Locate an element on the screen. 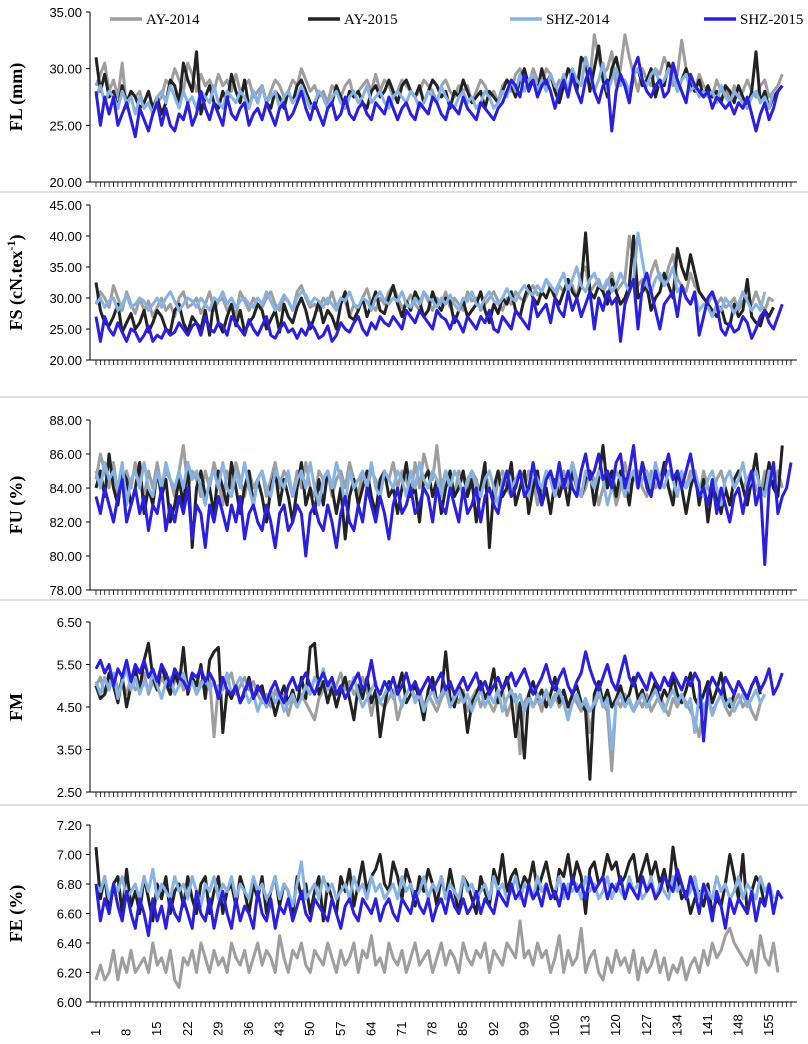 Image resolution: width=808 pixels, height=1044 pixels. x-tick-label: 134 is located at coordinates (676, 1025).